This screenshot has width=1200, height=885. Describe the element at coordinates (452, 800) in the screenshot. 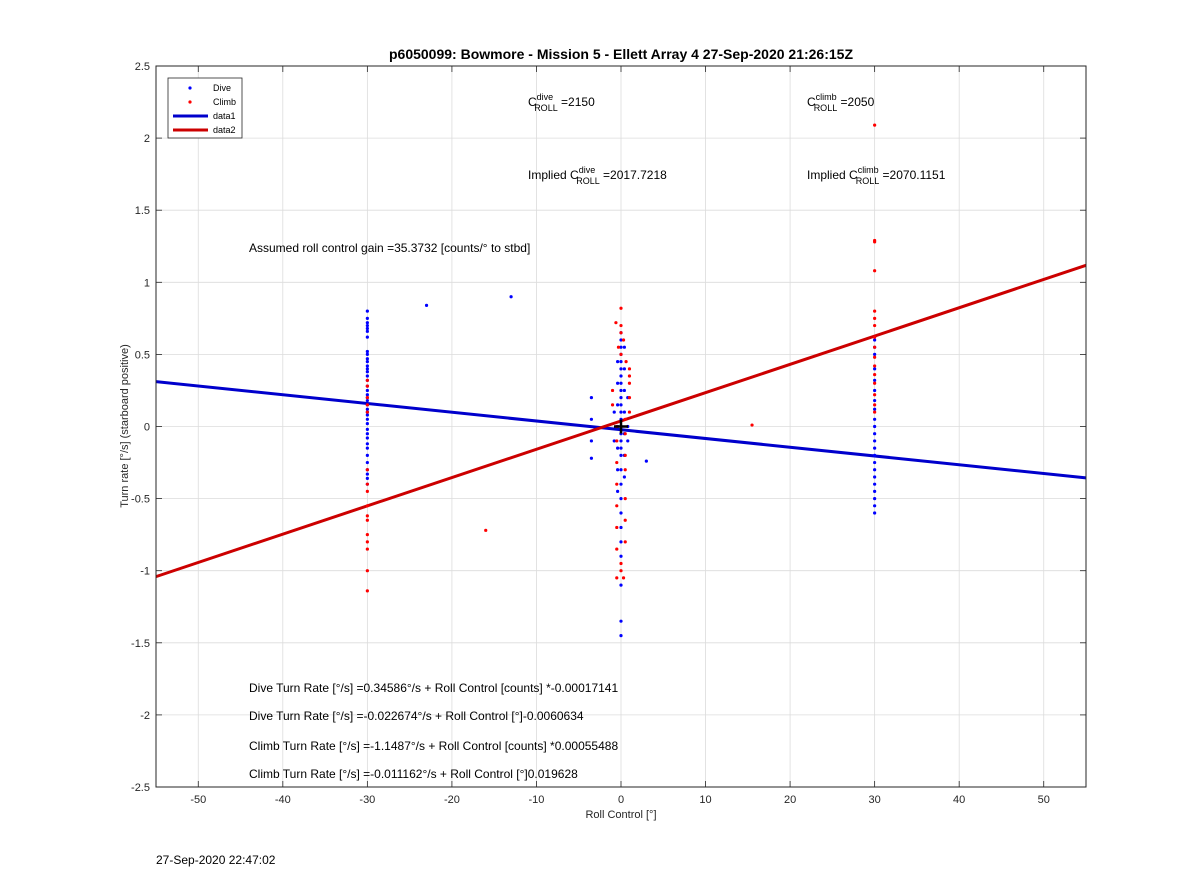

I see `x-tick-label: -20` at that location.